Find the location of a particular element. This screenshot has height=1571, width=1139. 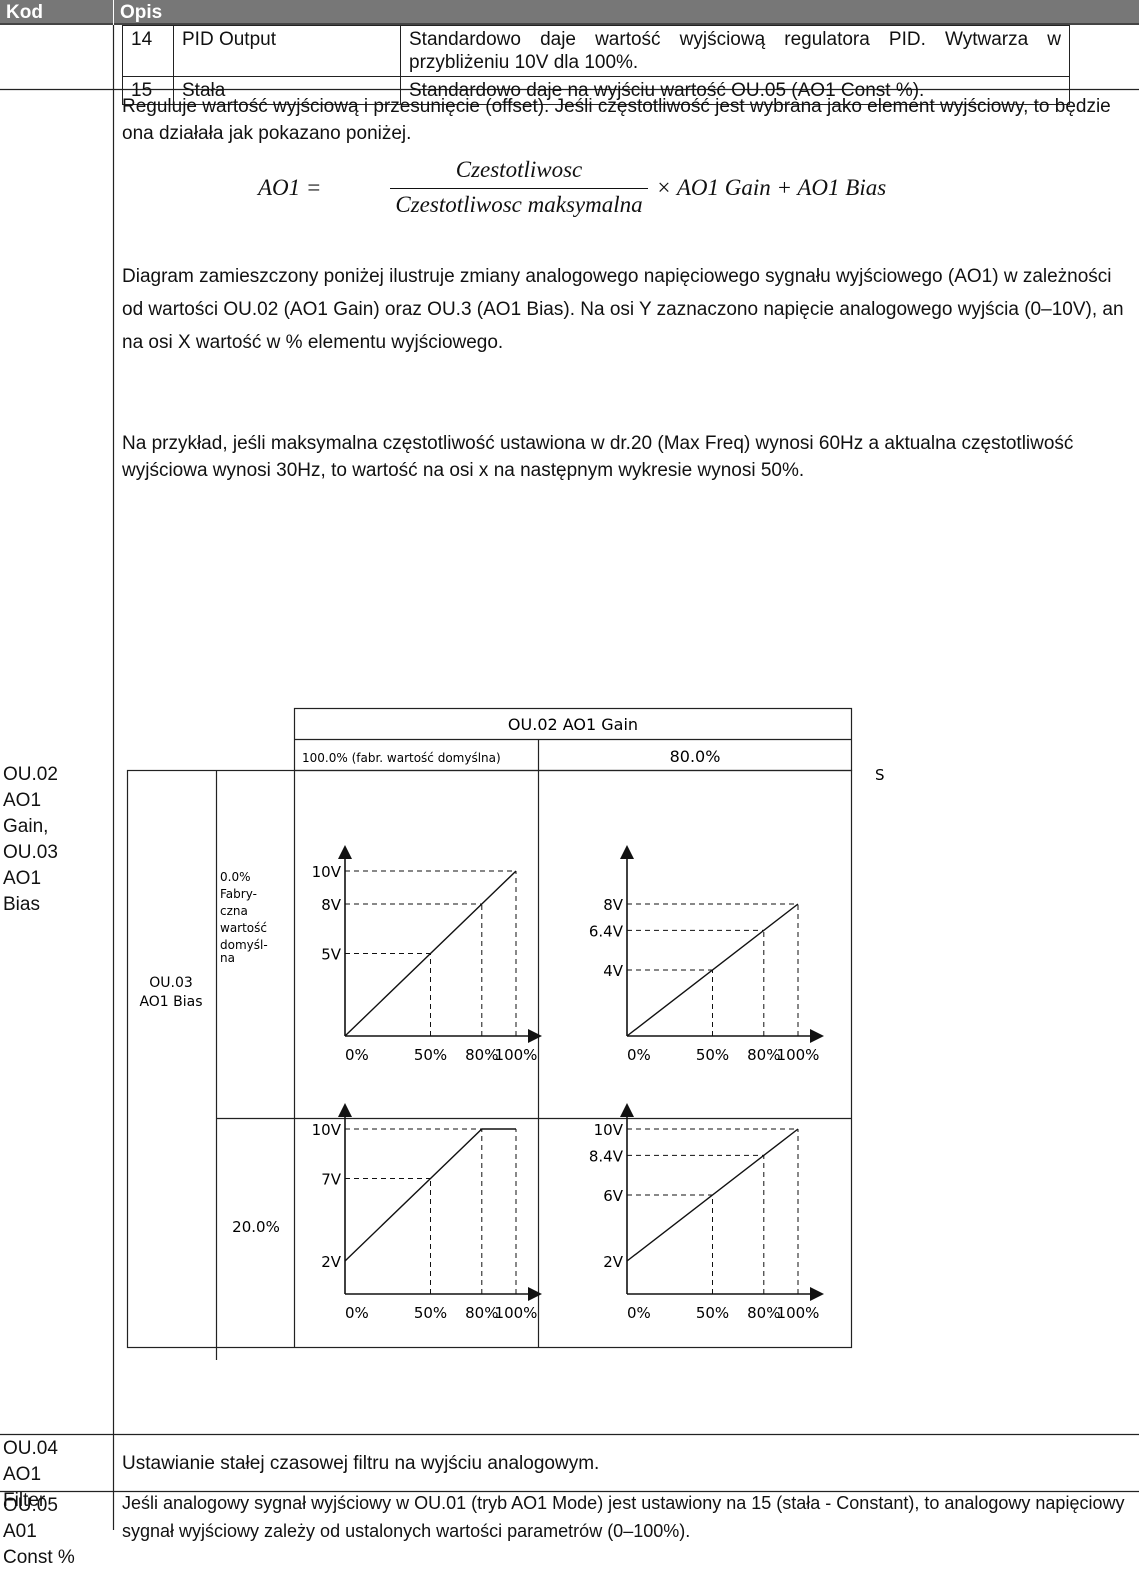

y-tick-label: 4V is located at coordinates (613, 971).